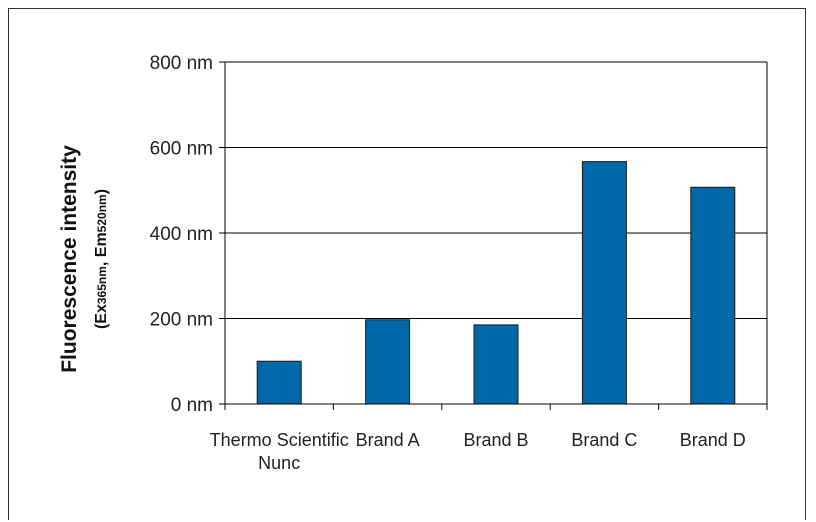  What do you see at coordinates (192, 405) in the screenshot?
I see `y-tick-label: 0 nm` at bounding box center [192, 405].